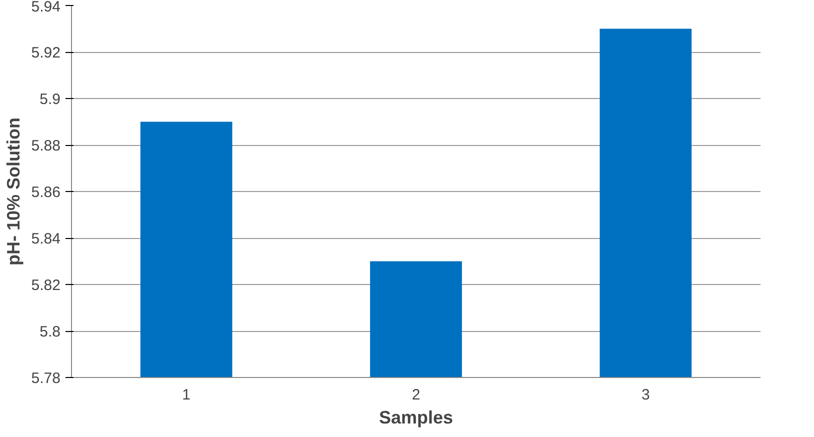 The image size is (814, 437). What do you see at coordinates (416, 395) in the screenshot?
I see `x-tick-label: 2` at bounding box center [416, 395].